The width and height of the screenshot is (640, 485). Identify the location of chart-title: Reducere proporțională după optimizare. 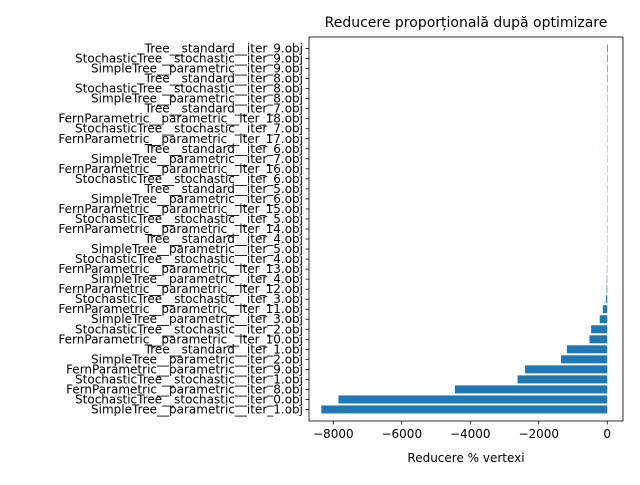
(466, 23).